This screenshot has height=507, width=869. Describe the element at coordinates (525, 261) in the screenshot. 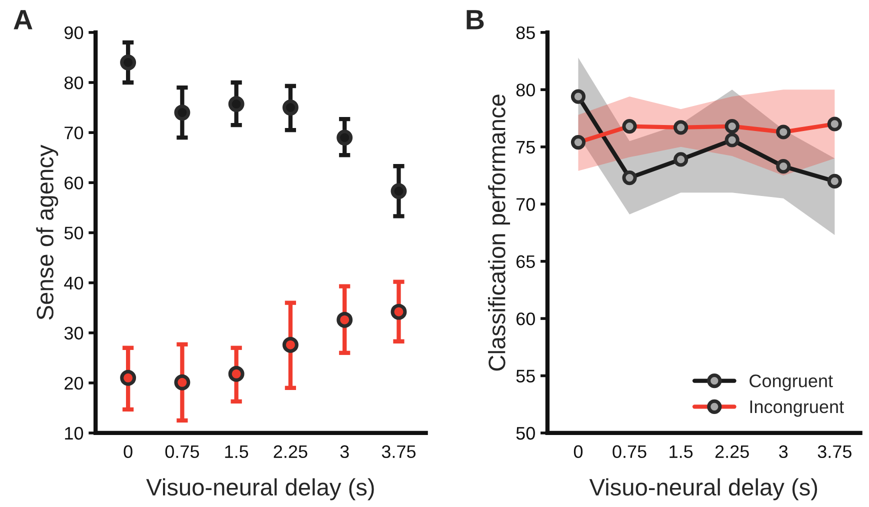

I see `y-tick-label: 65` at that location.